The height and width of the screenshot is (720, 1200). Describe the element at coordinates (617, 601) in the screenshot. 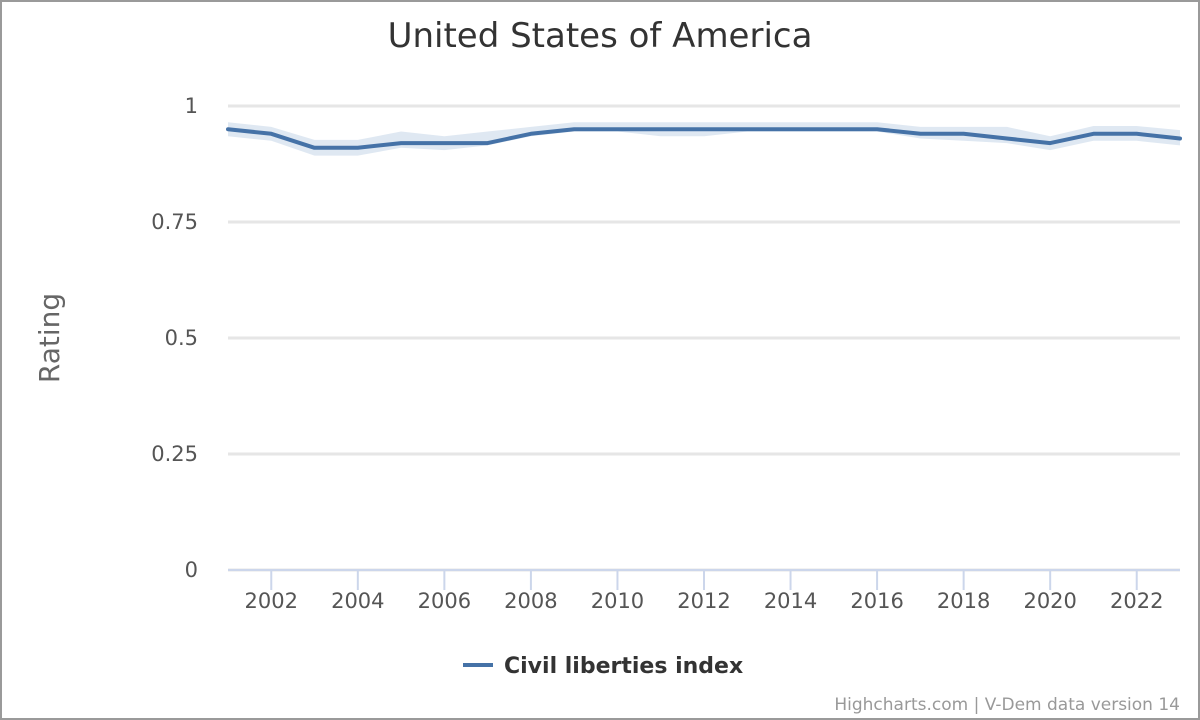

I see `x-tick-label: 2010` at that location.